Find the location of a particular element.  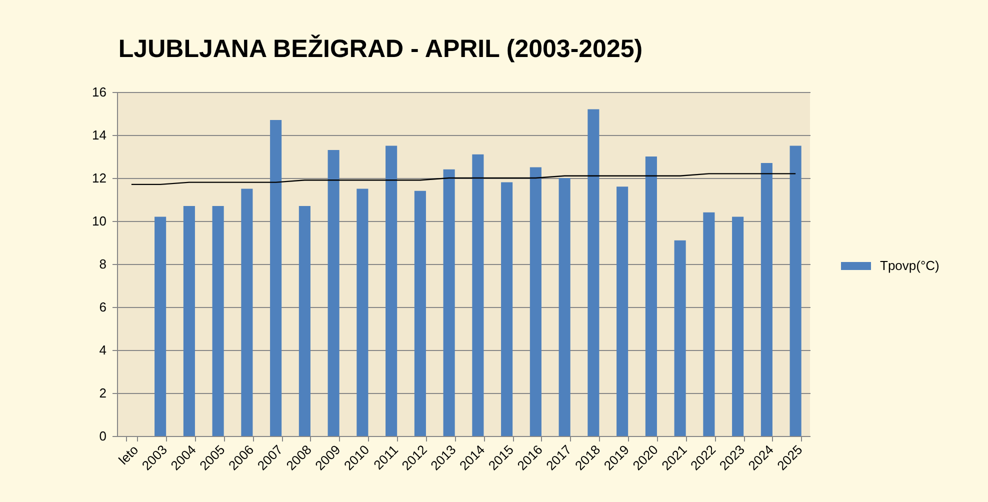

y-tick-label: 16 is located at coordinates (99, 92).